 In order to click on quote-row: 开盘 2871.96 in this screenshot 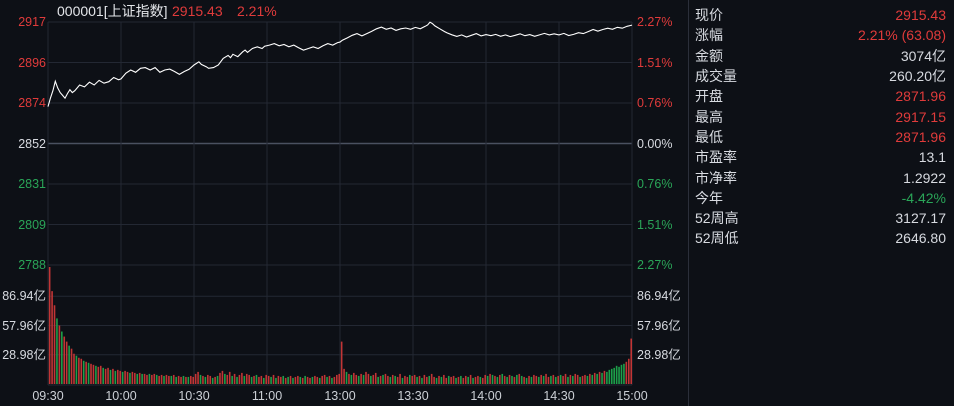, I will do `click(821, 96)`.